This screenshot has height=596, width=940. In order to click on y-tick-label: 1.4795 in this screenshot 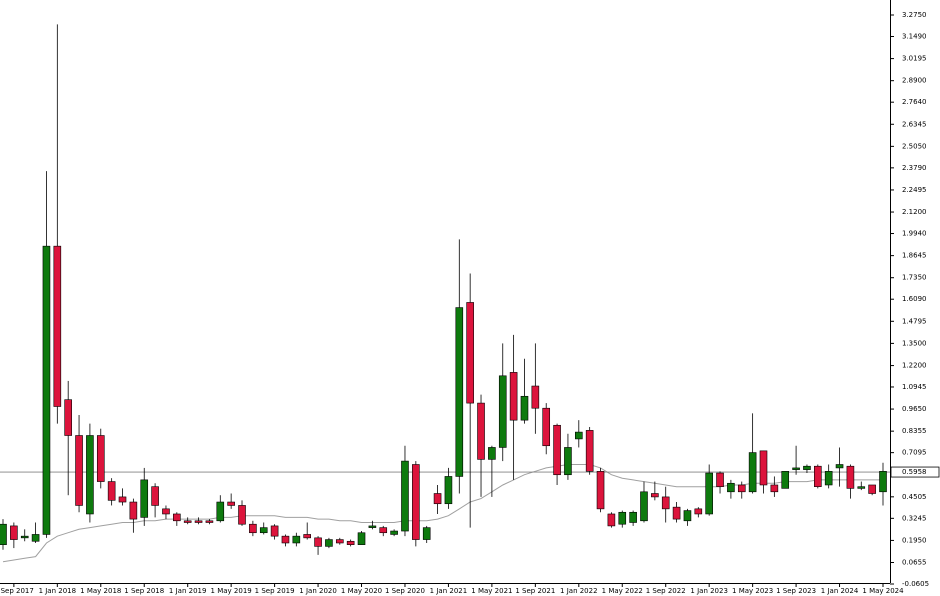, I will do `click(914, 321)`.